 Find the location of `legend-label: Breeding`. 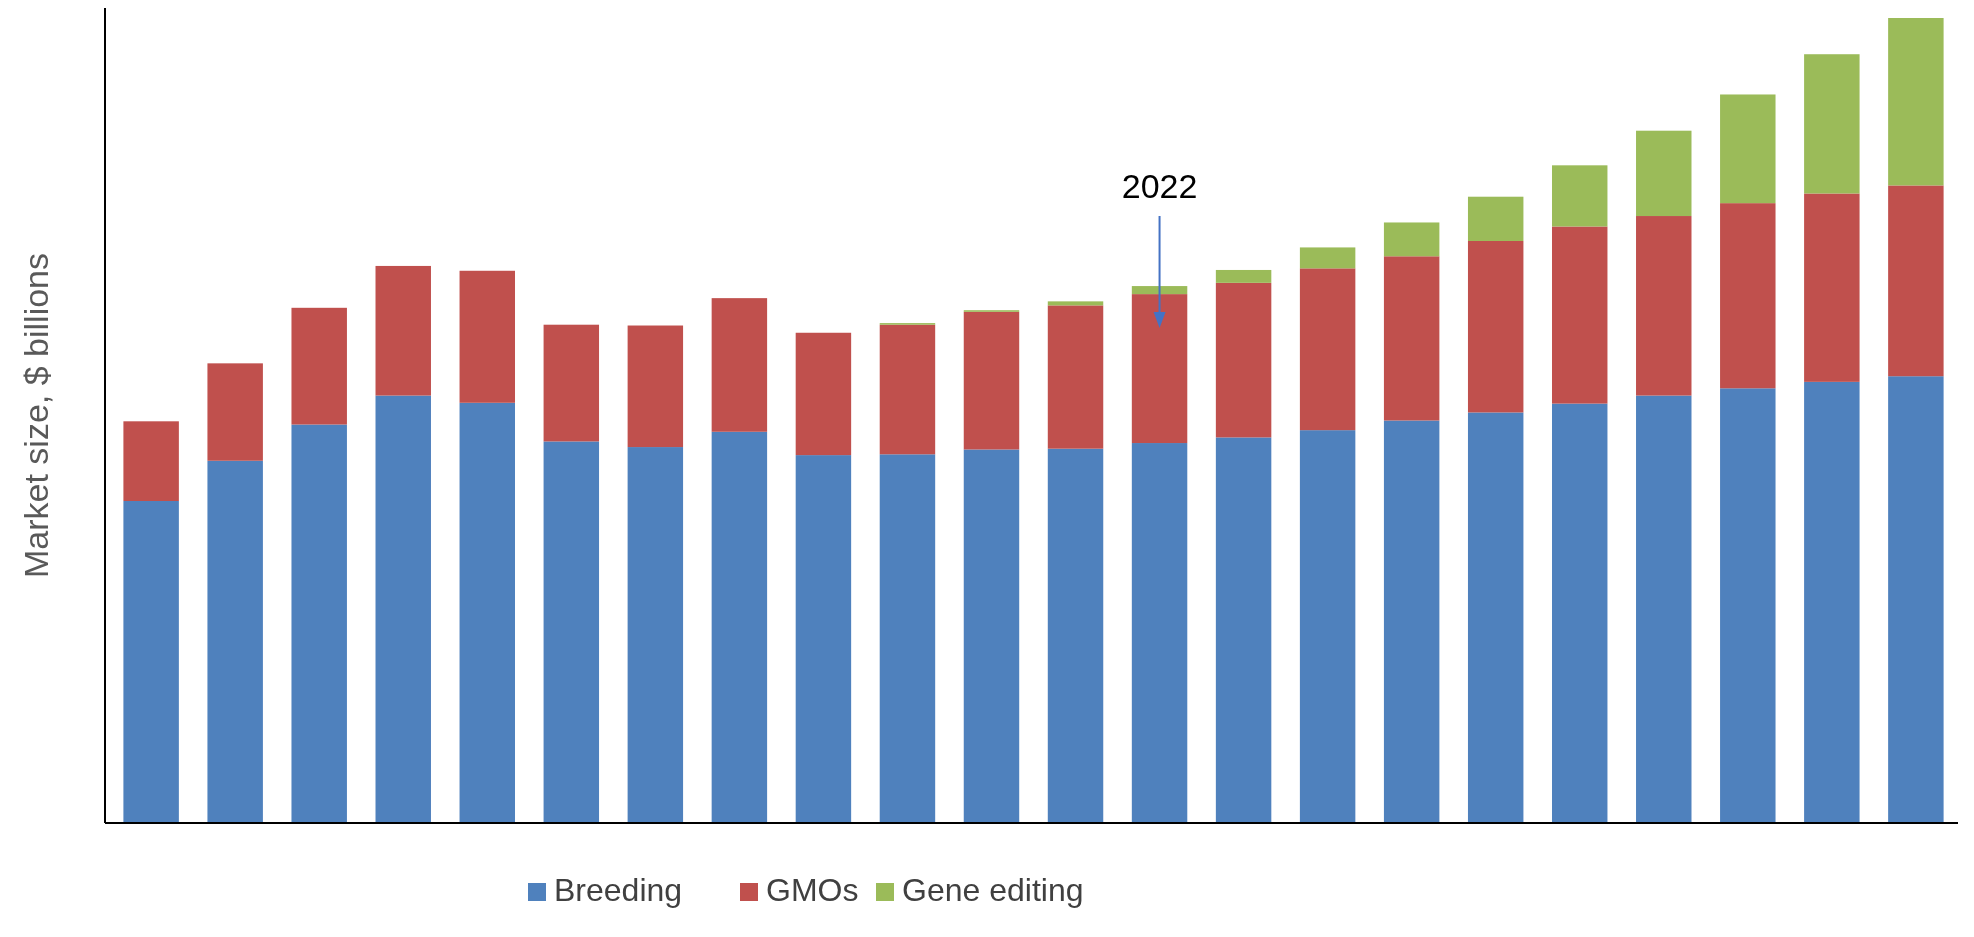

legend-label: Breeding is located at coordinates (618, 890).